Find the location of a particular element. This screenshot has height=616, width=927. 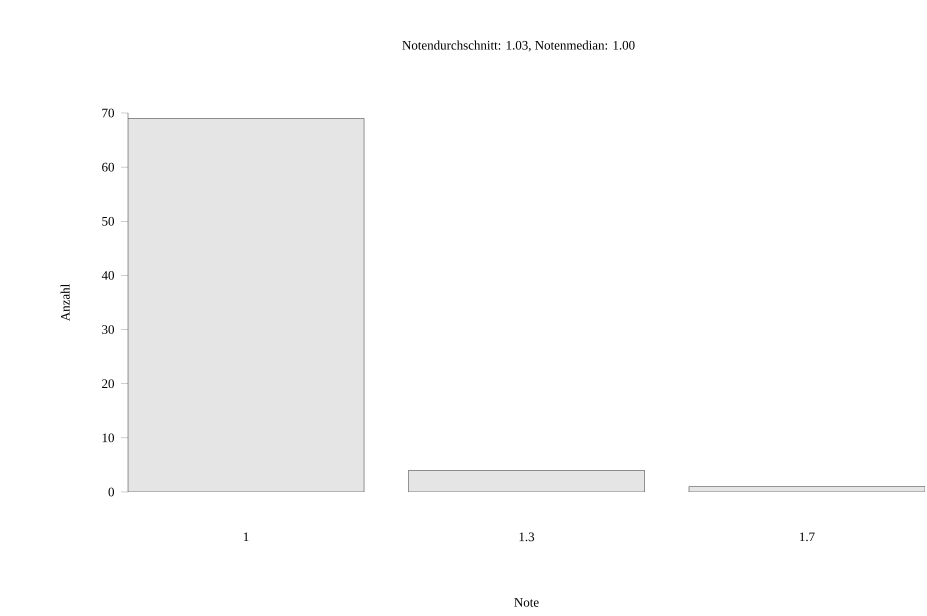

y-tick-label: 70 is located at coordinates (108, 113).